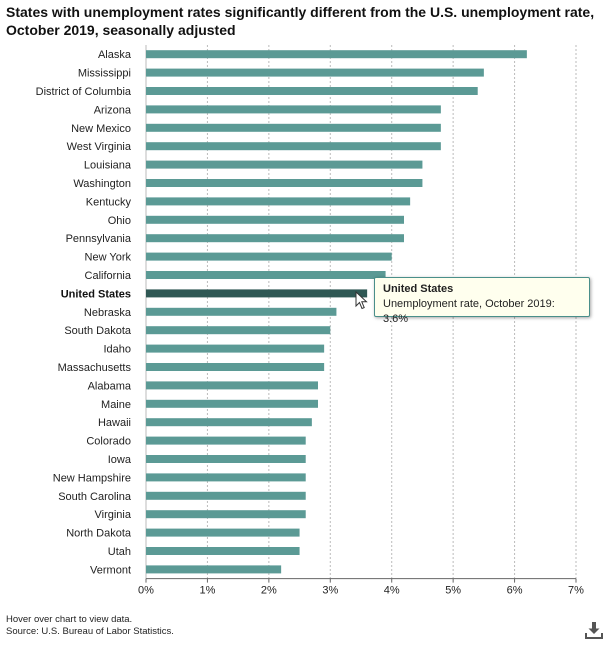 This screenshot has height=650, width=610. I want to click on category-label: California, so click(108, 276).